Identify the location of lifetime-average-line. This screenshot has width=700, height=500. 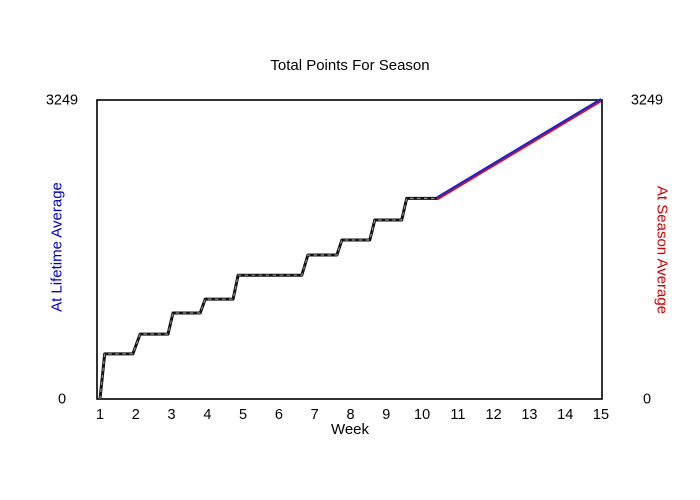
(519, 148).